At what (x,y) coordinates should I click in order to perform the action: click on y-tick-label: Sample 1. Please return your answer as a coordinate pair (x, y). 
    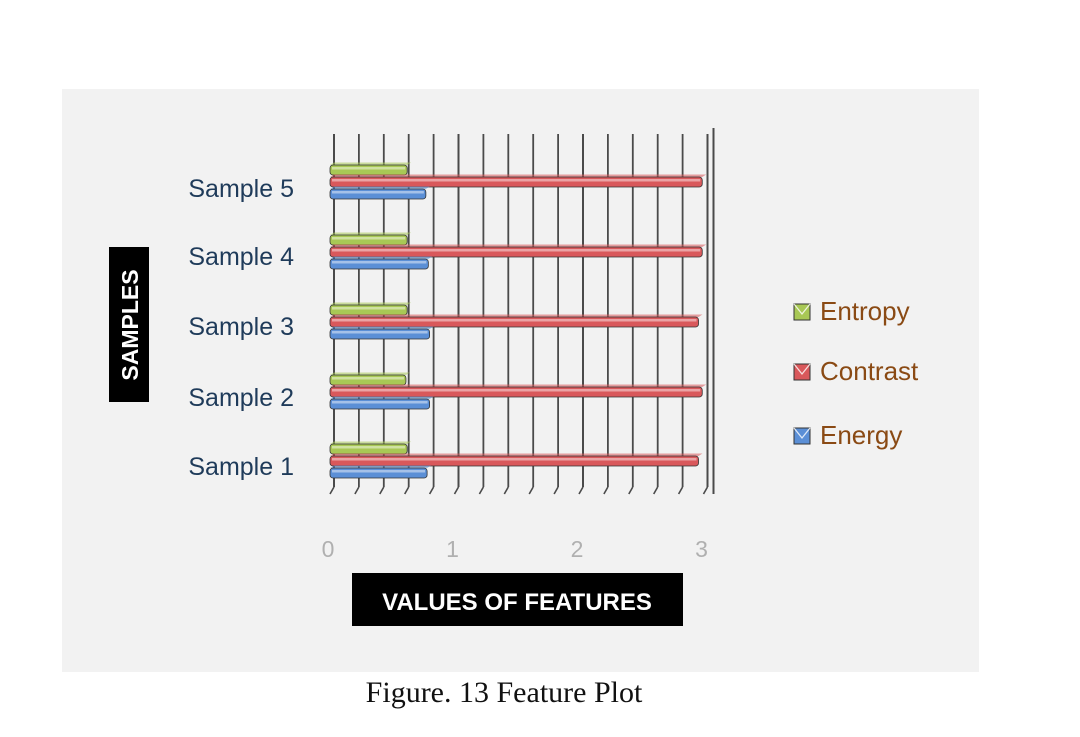
    Looking at the image, I should click on (241, 467).